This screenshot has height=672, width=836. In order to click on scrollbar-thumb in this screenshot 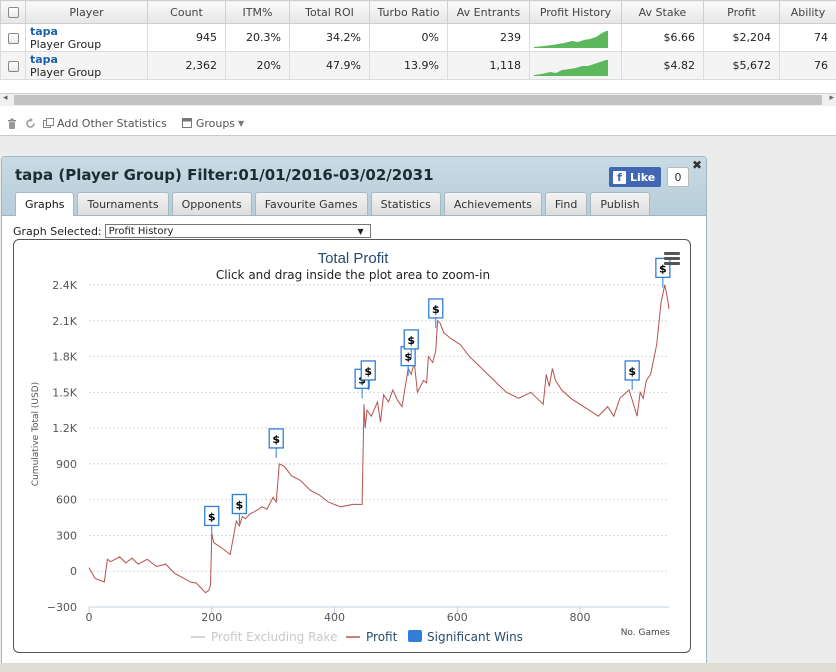, I will do `click(418, 100)`.